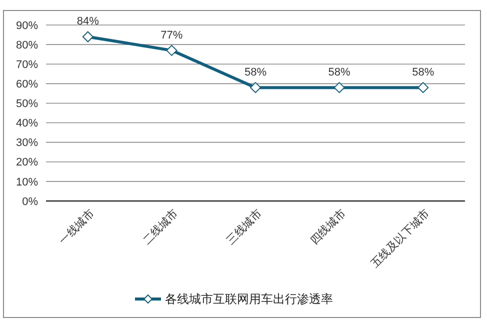 This screenshot has width=487, height=326. Describe the element at coordinates (400, 238) in the screenshot. I see `x-tick-label: 五线及以下城市` at that location.